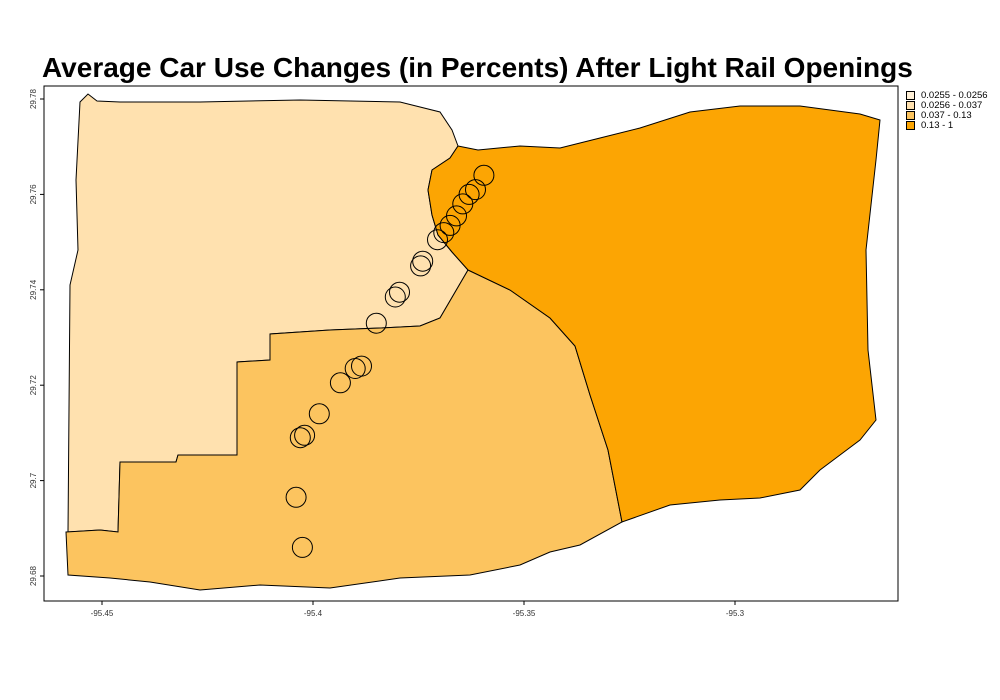  Describe the element at coordinates (36, 337) in the screenshot. I see `y-axis: 29.68 29.7 29.72 29.74 29.76 29.78` at that location.